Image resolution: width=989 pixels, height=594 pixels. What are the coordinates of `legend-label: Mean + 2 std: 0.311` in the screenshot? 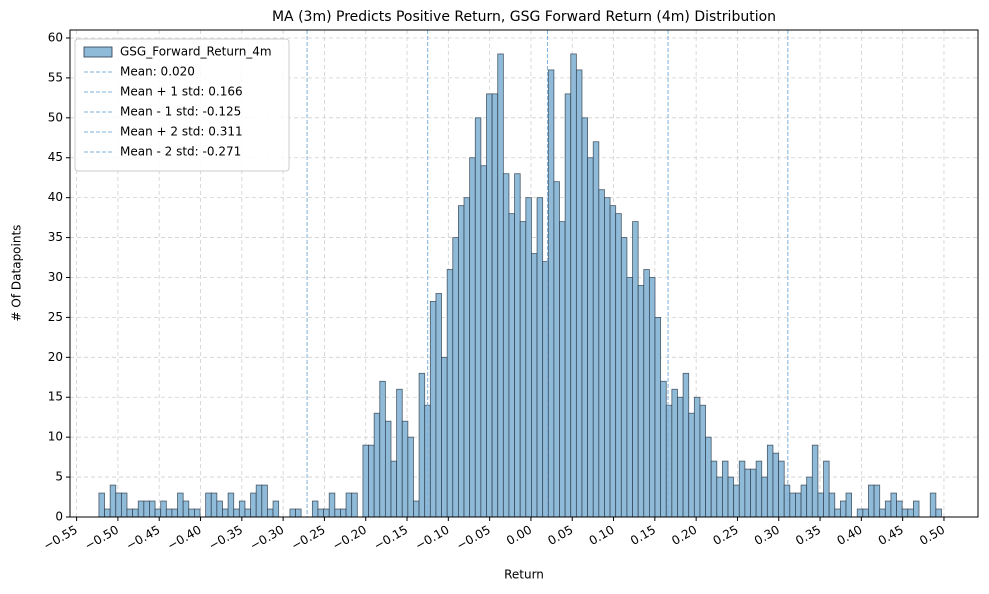 It's located at (181, 132).